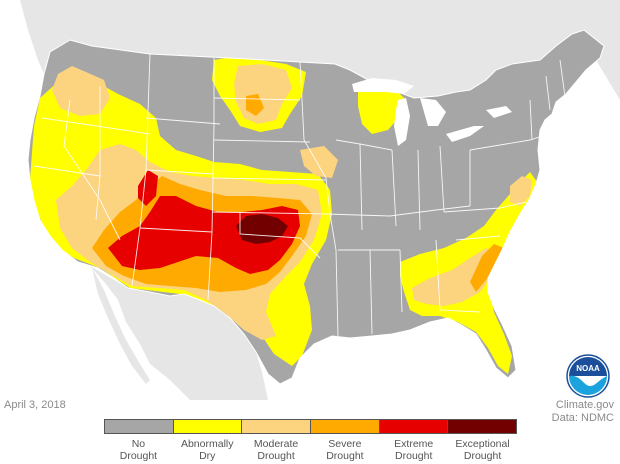 This screenshot has height=464, width=620. I want to click on moderate-region-midatlantic, so click(521, 191).